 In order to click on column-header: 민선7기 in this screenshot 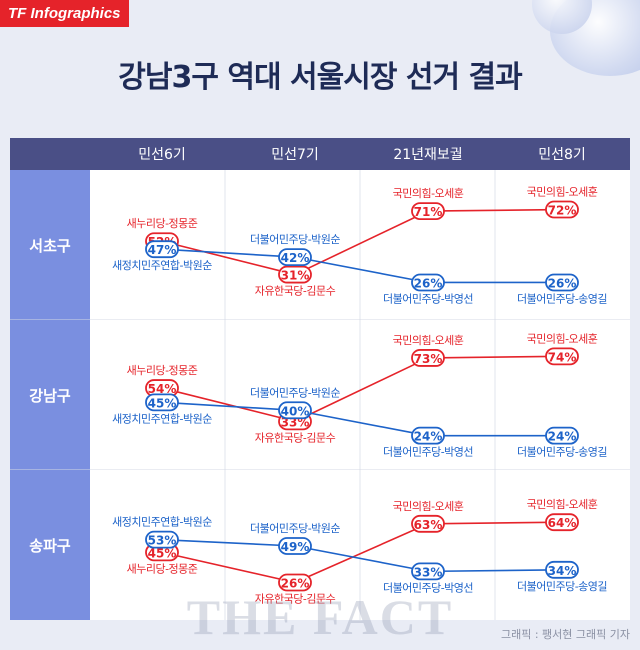, I will do `click(295, 155)`.